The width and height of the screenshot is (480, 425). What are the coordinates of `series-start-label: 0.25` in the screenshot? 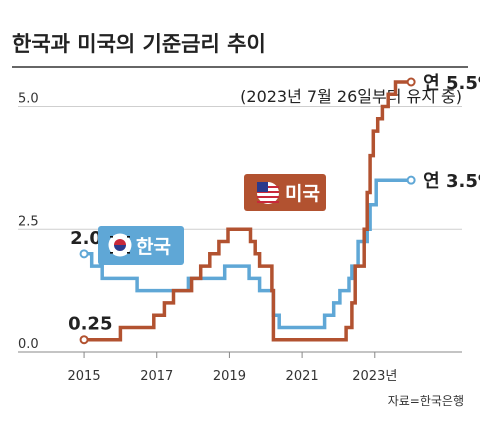 It's located at (90, 324).